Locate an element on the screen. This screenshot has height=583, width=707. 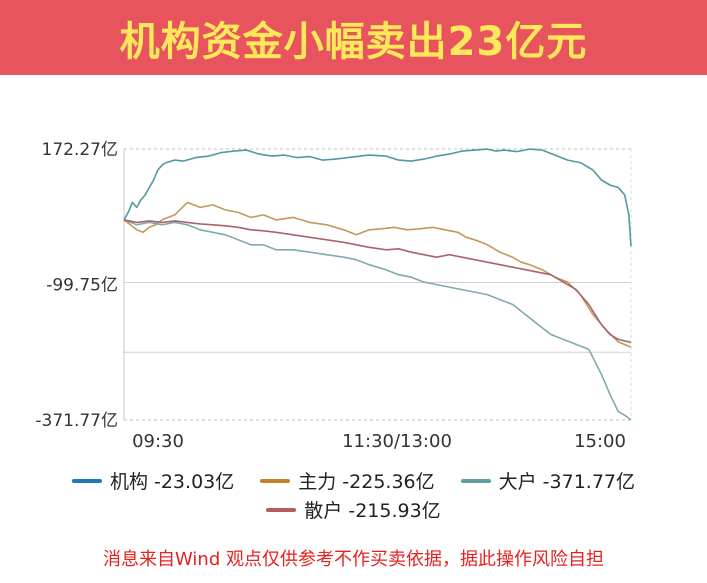
y-tick-label: 172.27亿 is located at coordinates (80, 150).